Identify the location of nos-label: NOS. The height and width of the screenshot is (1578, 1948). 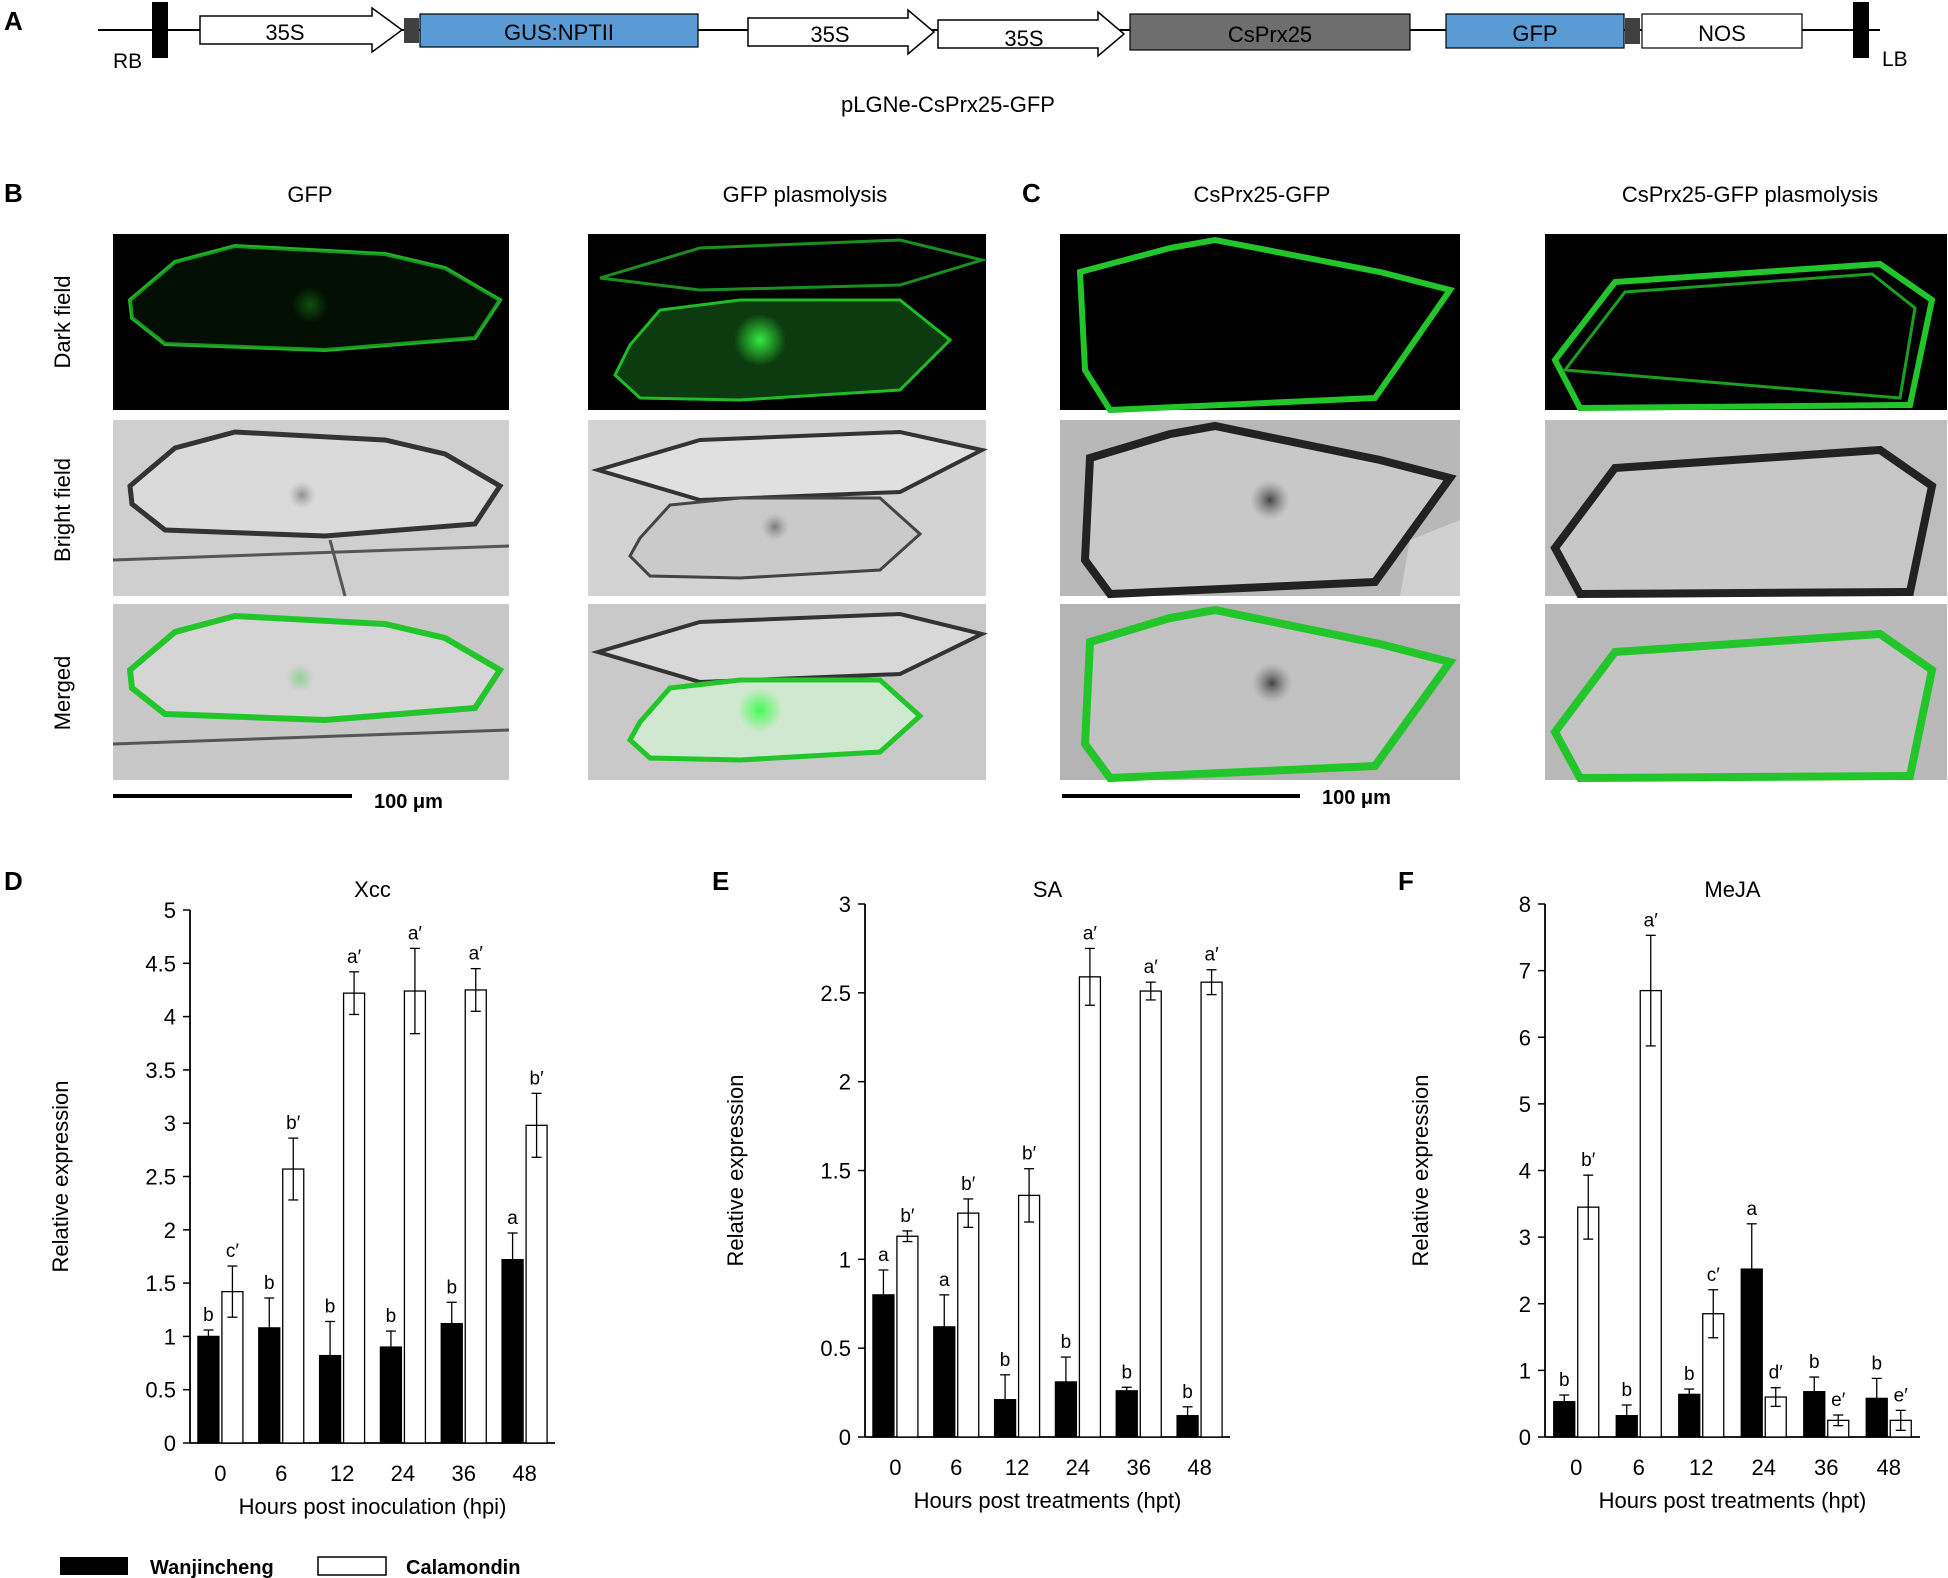
(1722, 33).